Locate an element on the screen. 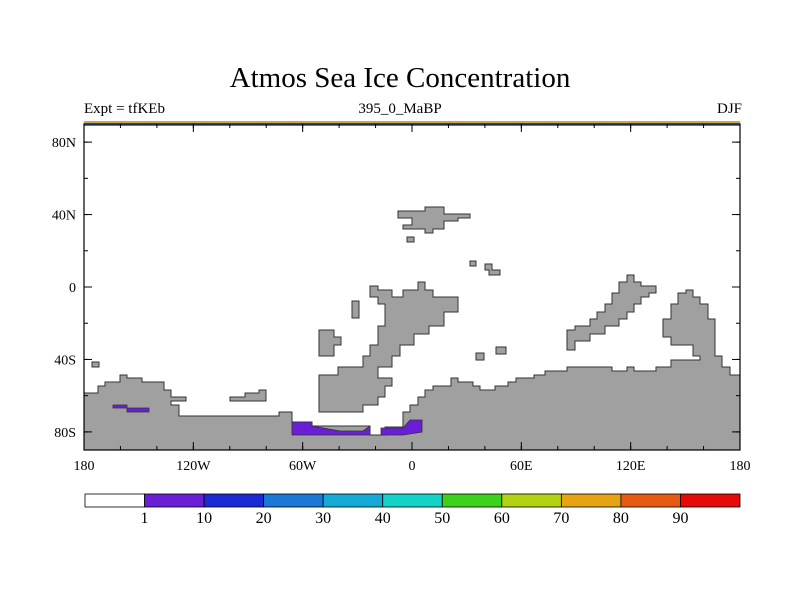  land-islet-a is located at coordinates (410, 239).